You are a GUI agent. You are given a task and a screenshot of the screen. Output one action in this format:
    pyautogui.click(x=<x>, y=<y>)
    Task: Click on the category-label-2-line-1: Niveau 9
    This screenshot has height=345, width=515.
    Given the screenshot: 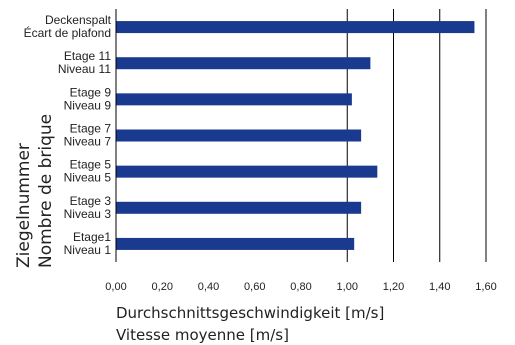 What is the action you would take?
    pyautogui.click(x=88, y=105)
    